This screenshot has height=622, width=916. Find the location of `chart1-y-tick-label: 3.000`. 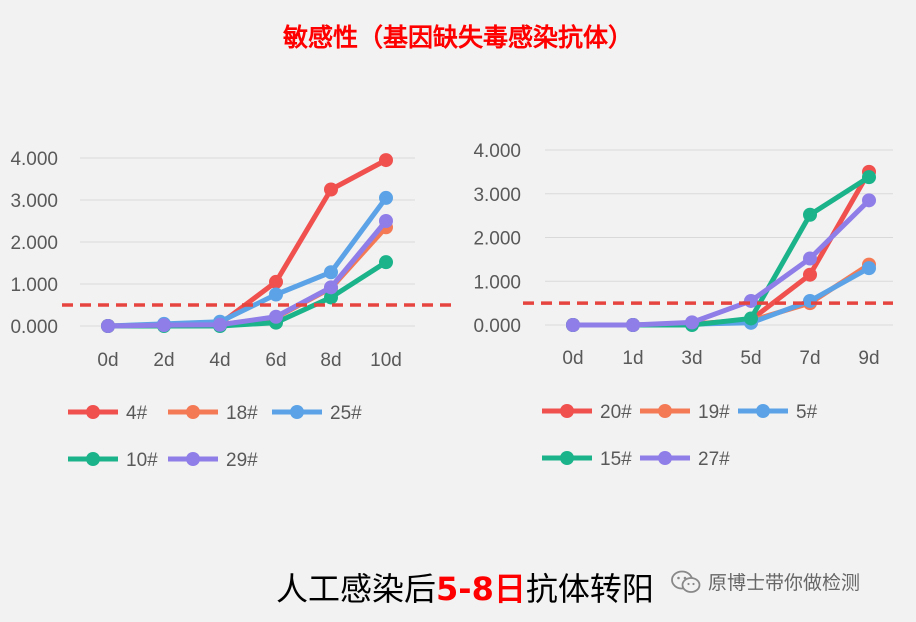

chart1-y-tick-label: 3.000 is located at coordinates (34, 201).